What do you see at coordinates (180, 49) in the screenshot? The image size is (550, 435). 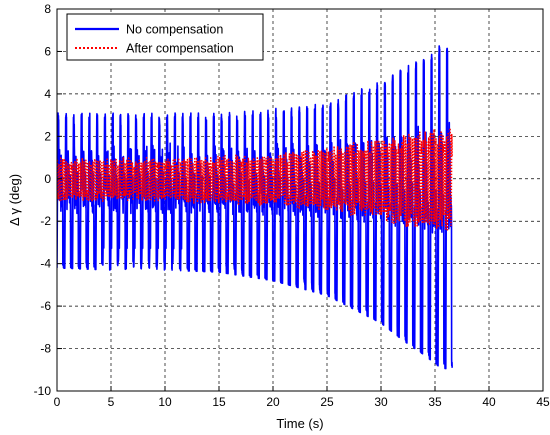 I see `legend-label-after-compensation: After compensation` at bounding box center [180, 49].